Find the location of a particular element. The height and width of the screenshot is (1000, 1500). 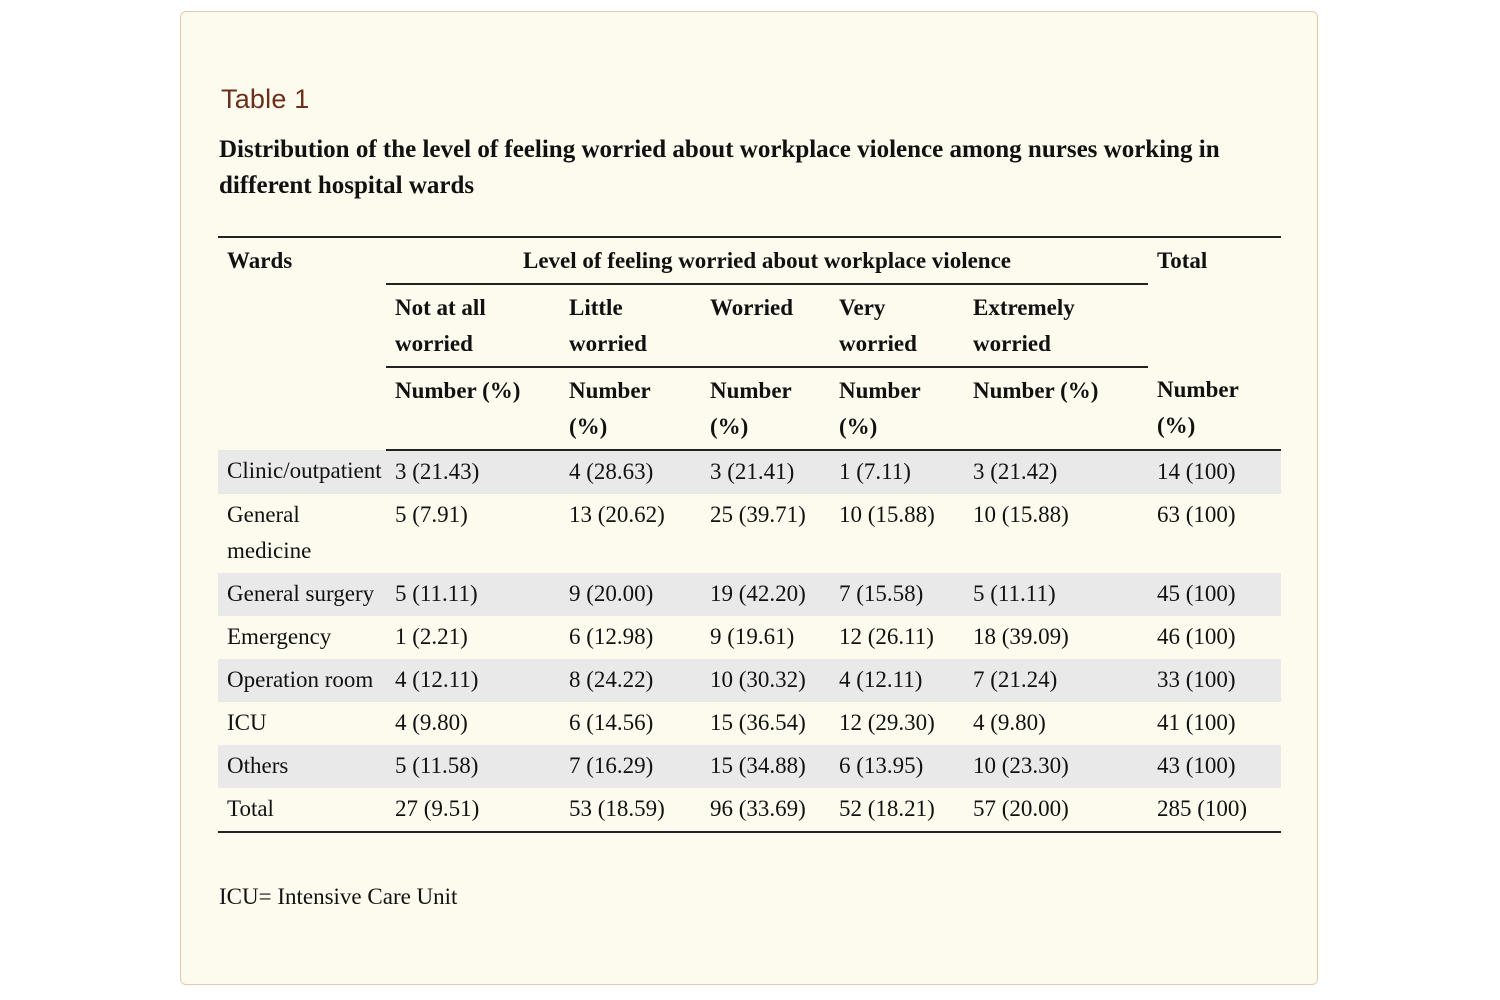

header-level-extremely: Extremely worried is located at coordinates (1056, 326).